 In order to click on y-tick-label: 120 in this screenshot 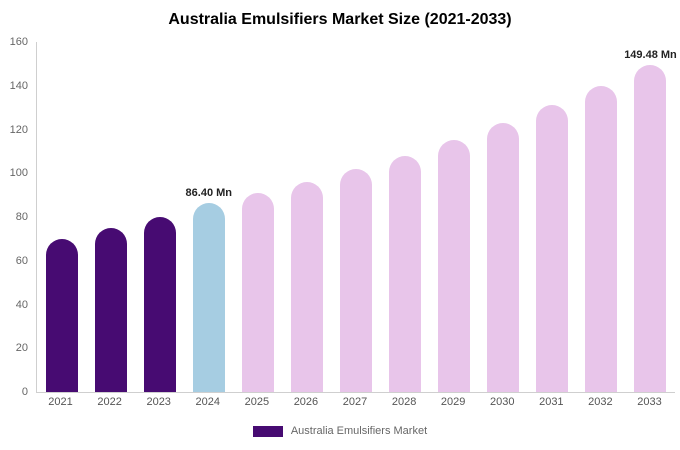, I will do `click(18, 129)`.